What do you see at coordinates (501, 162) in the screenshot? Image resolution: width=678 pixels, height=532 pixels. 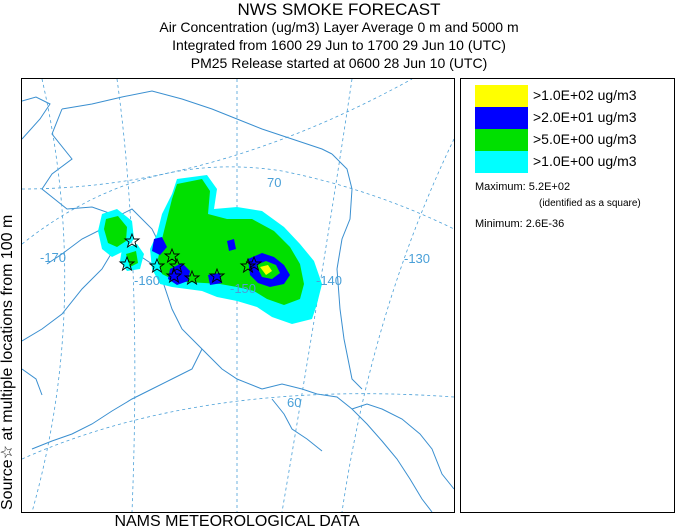 I see `legend-swatch-cyan` at bounding box center [501, 162].